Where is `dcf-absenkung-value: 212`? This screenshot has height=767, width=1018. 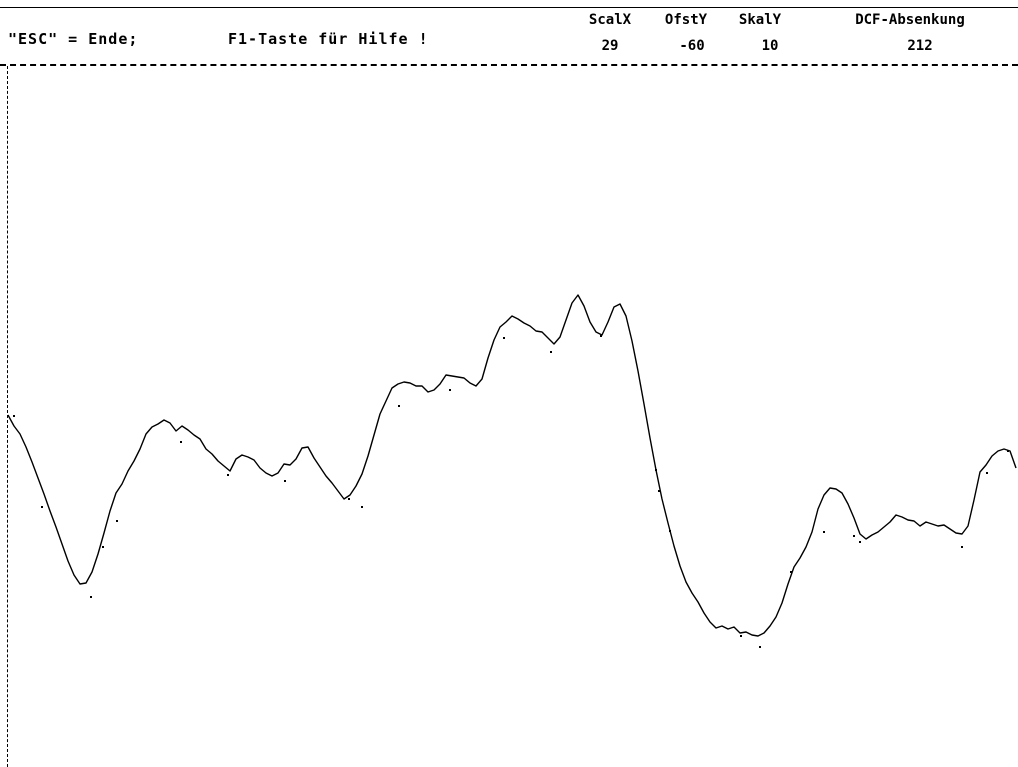 dcf-absenkung-value: 212 is located at coordinates (920, 46).